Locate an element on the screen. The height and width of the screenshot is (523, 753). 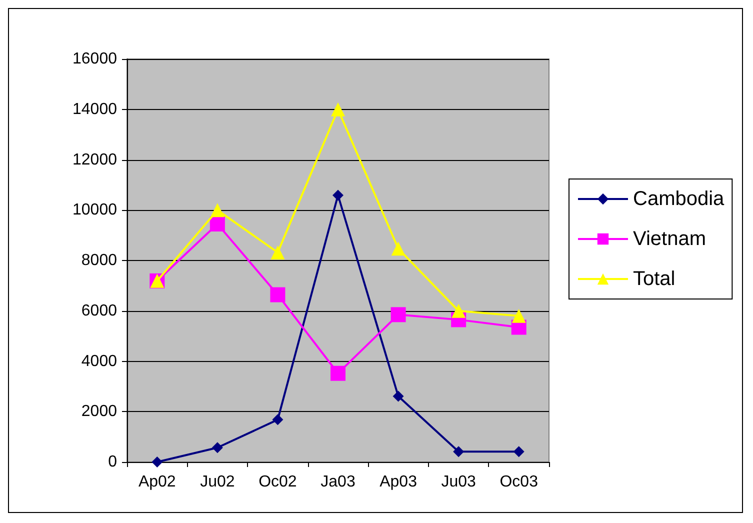
y-tick-label: 2000 is located at coordinates (99, 411).